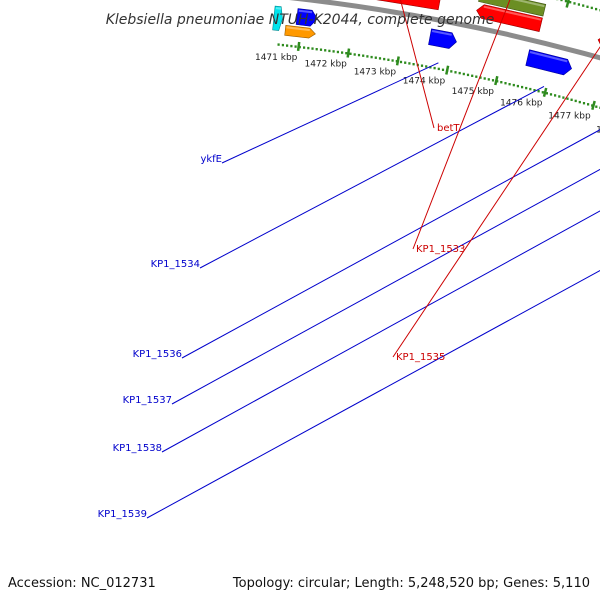 This screenshot has height=600, width=600. What do you see at coordinates (325, 64) in the screenshot?
I see `kbp-label: 1472 kbp` at bounding box center [325, 64].